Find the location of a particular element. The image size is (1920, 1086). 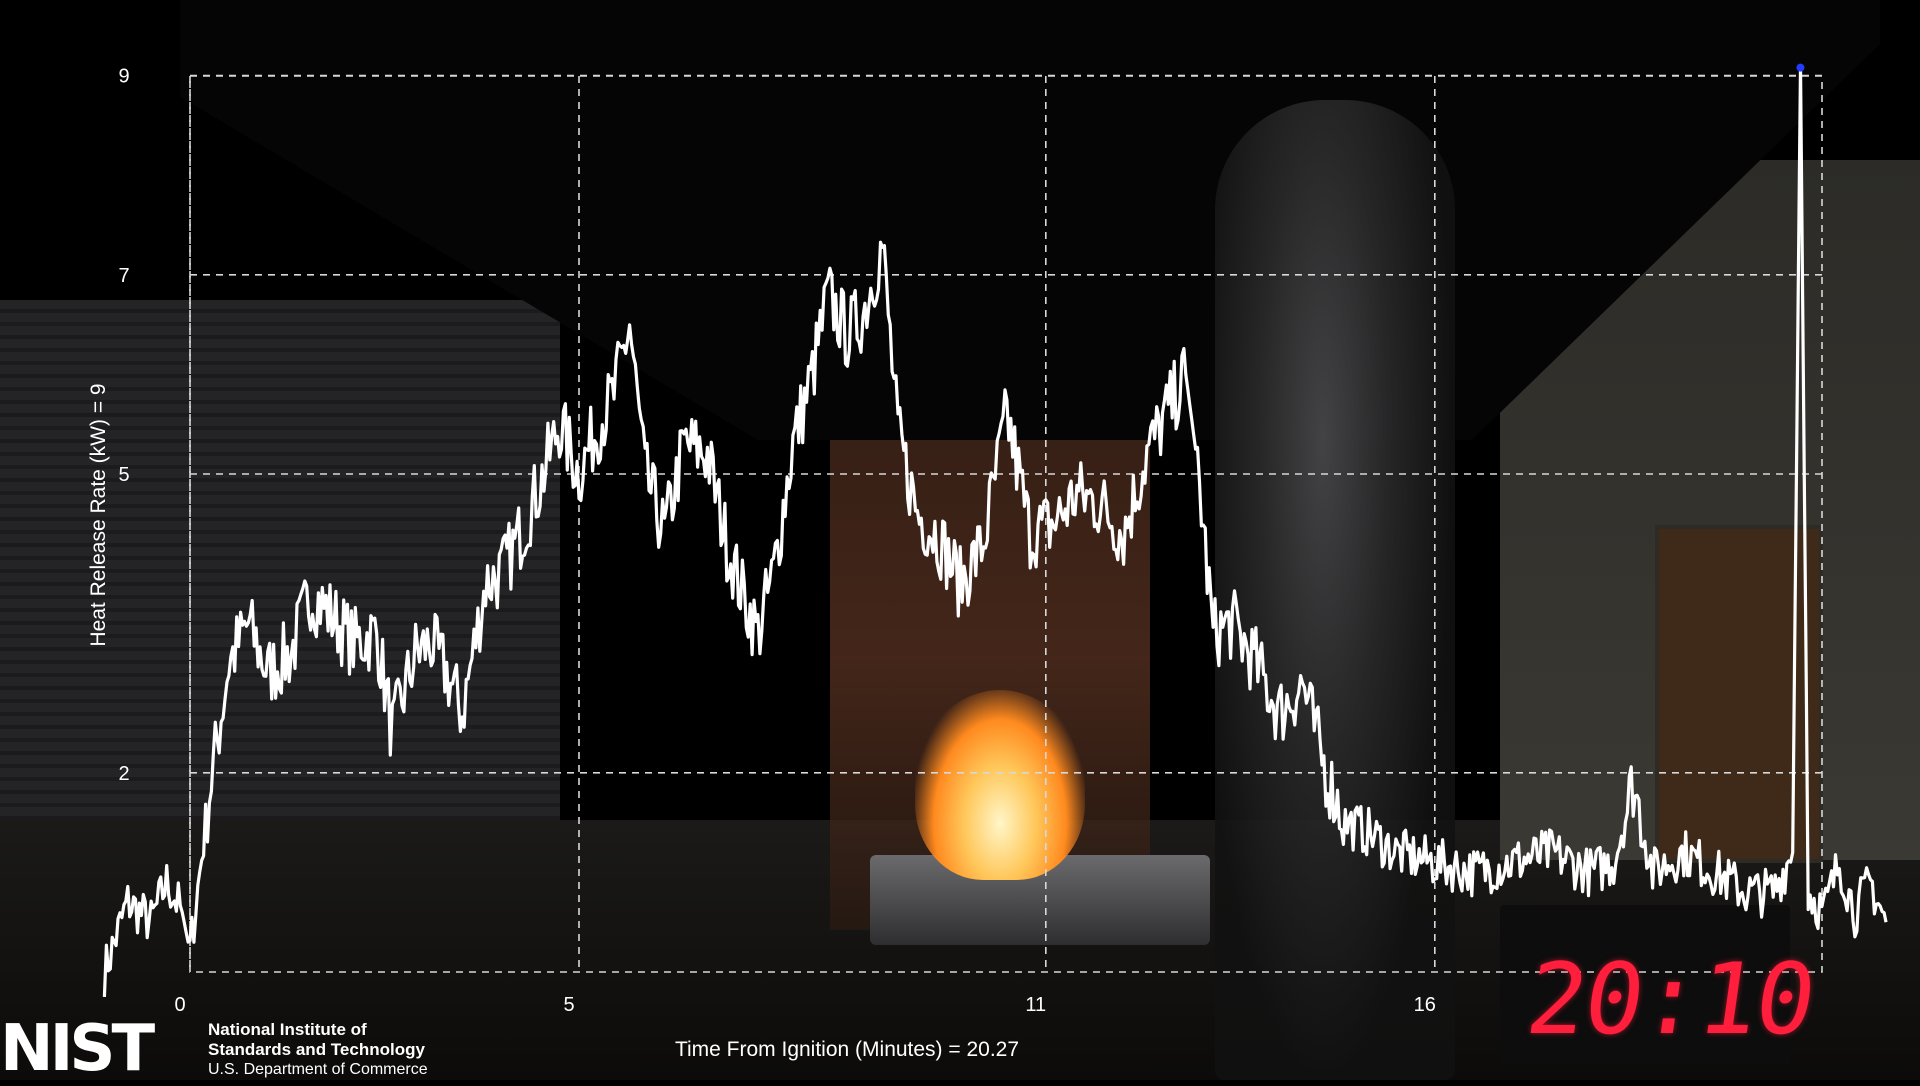

flame is located at coordinates (1000, 785).